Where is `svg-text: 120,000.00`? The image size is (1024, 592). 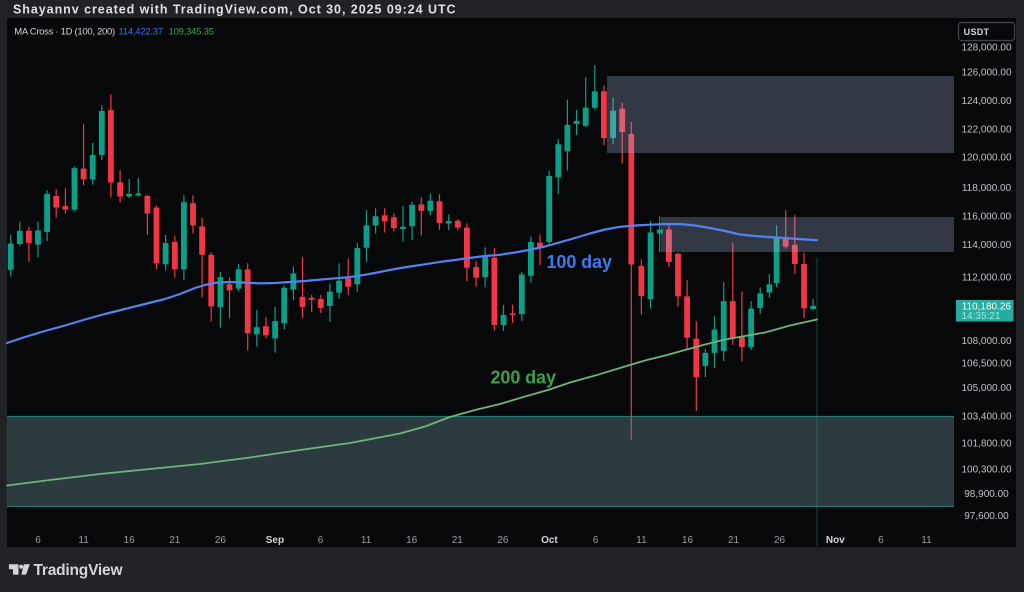 svg-text: 120,000.00 is located at coordinates (986, 158).